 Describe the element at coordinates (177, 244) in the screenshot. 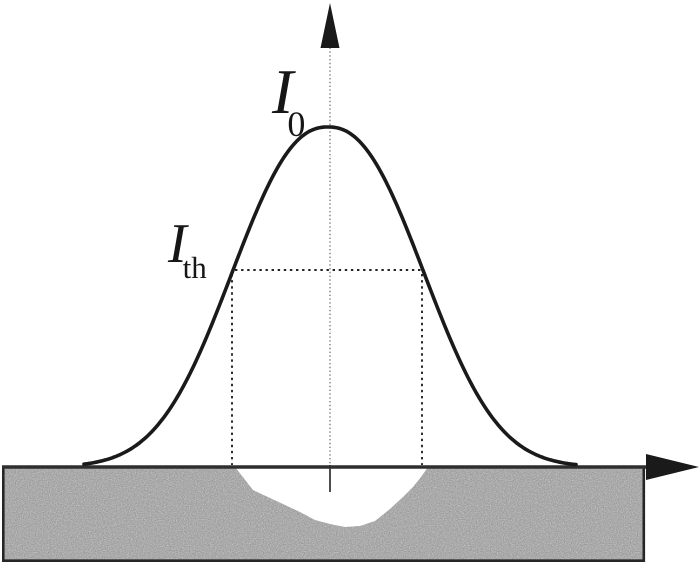

I see `threshold-intensity-symbol: I` at that location.